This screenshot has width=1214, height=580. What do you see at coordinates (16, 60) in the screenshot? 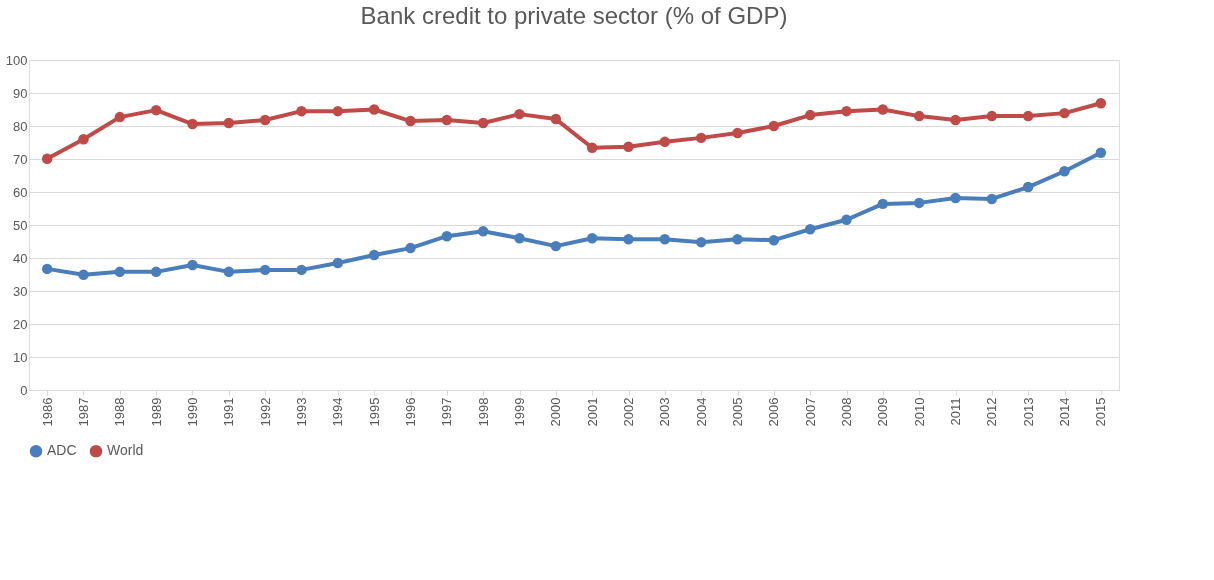
I see `y-tick-label: 100` at bounding box center [16, 60].